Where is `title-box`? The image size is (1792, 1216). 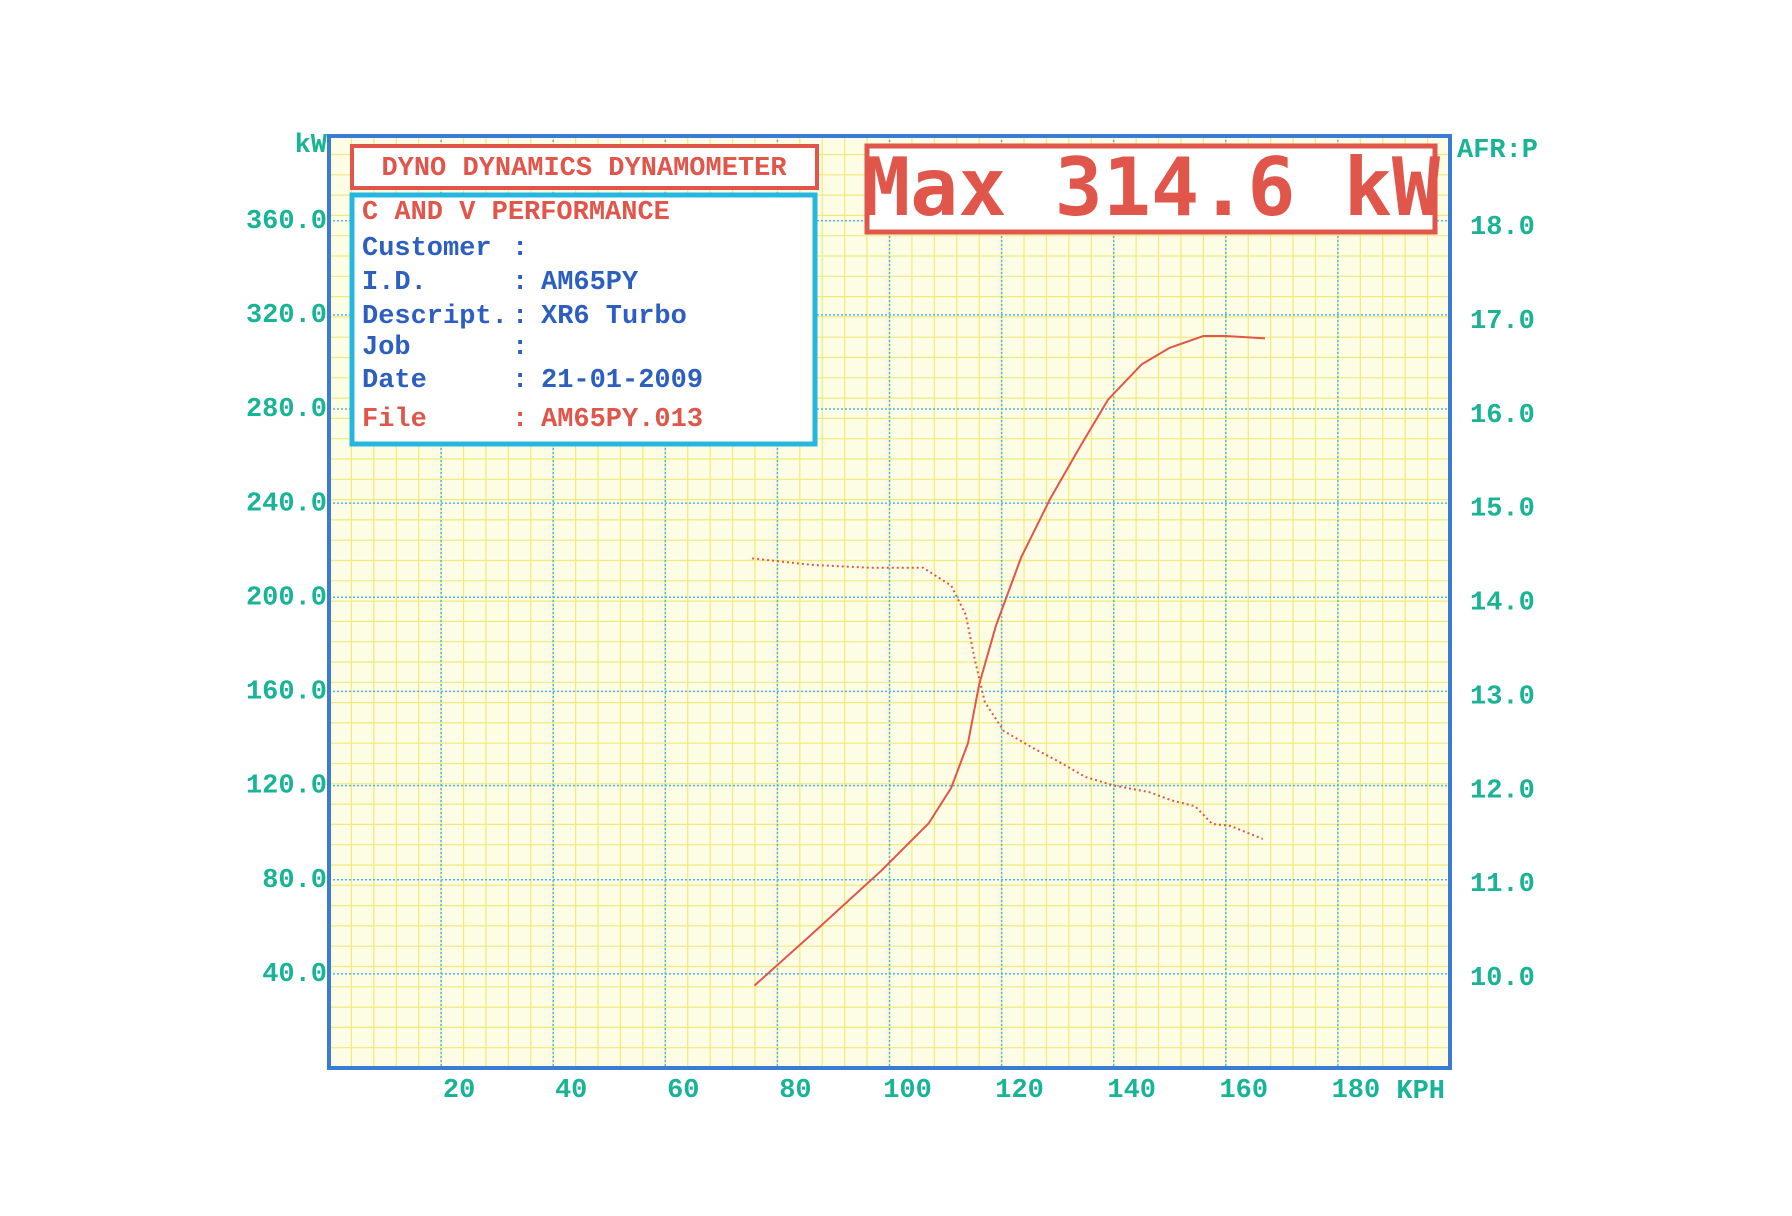 title-box is located at coordinates (584, 167).